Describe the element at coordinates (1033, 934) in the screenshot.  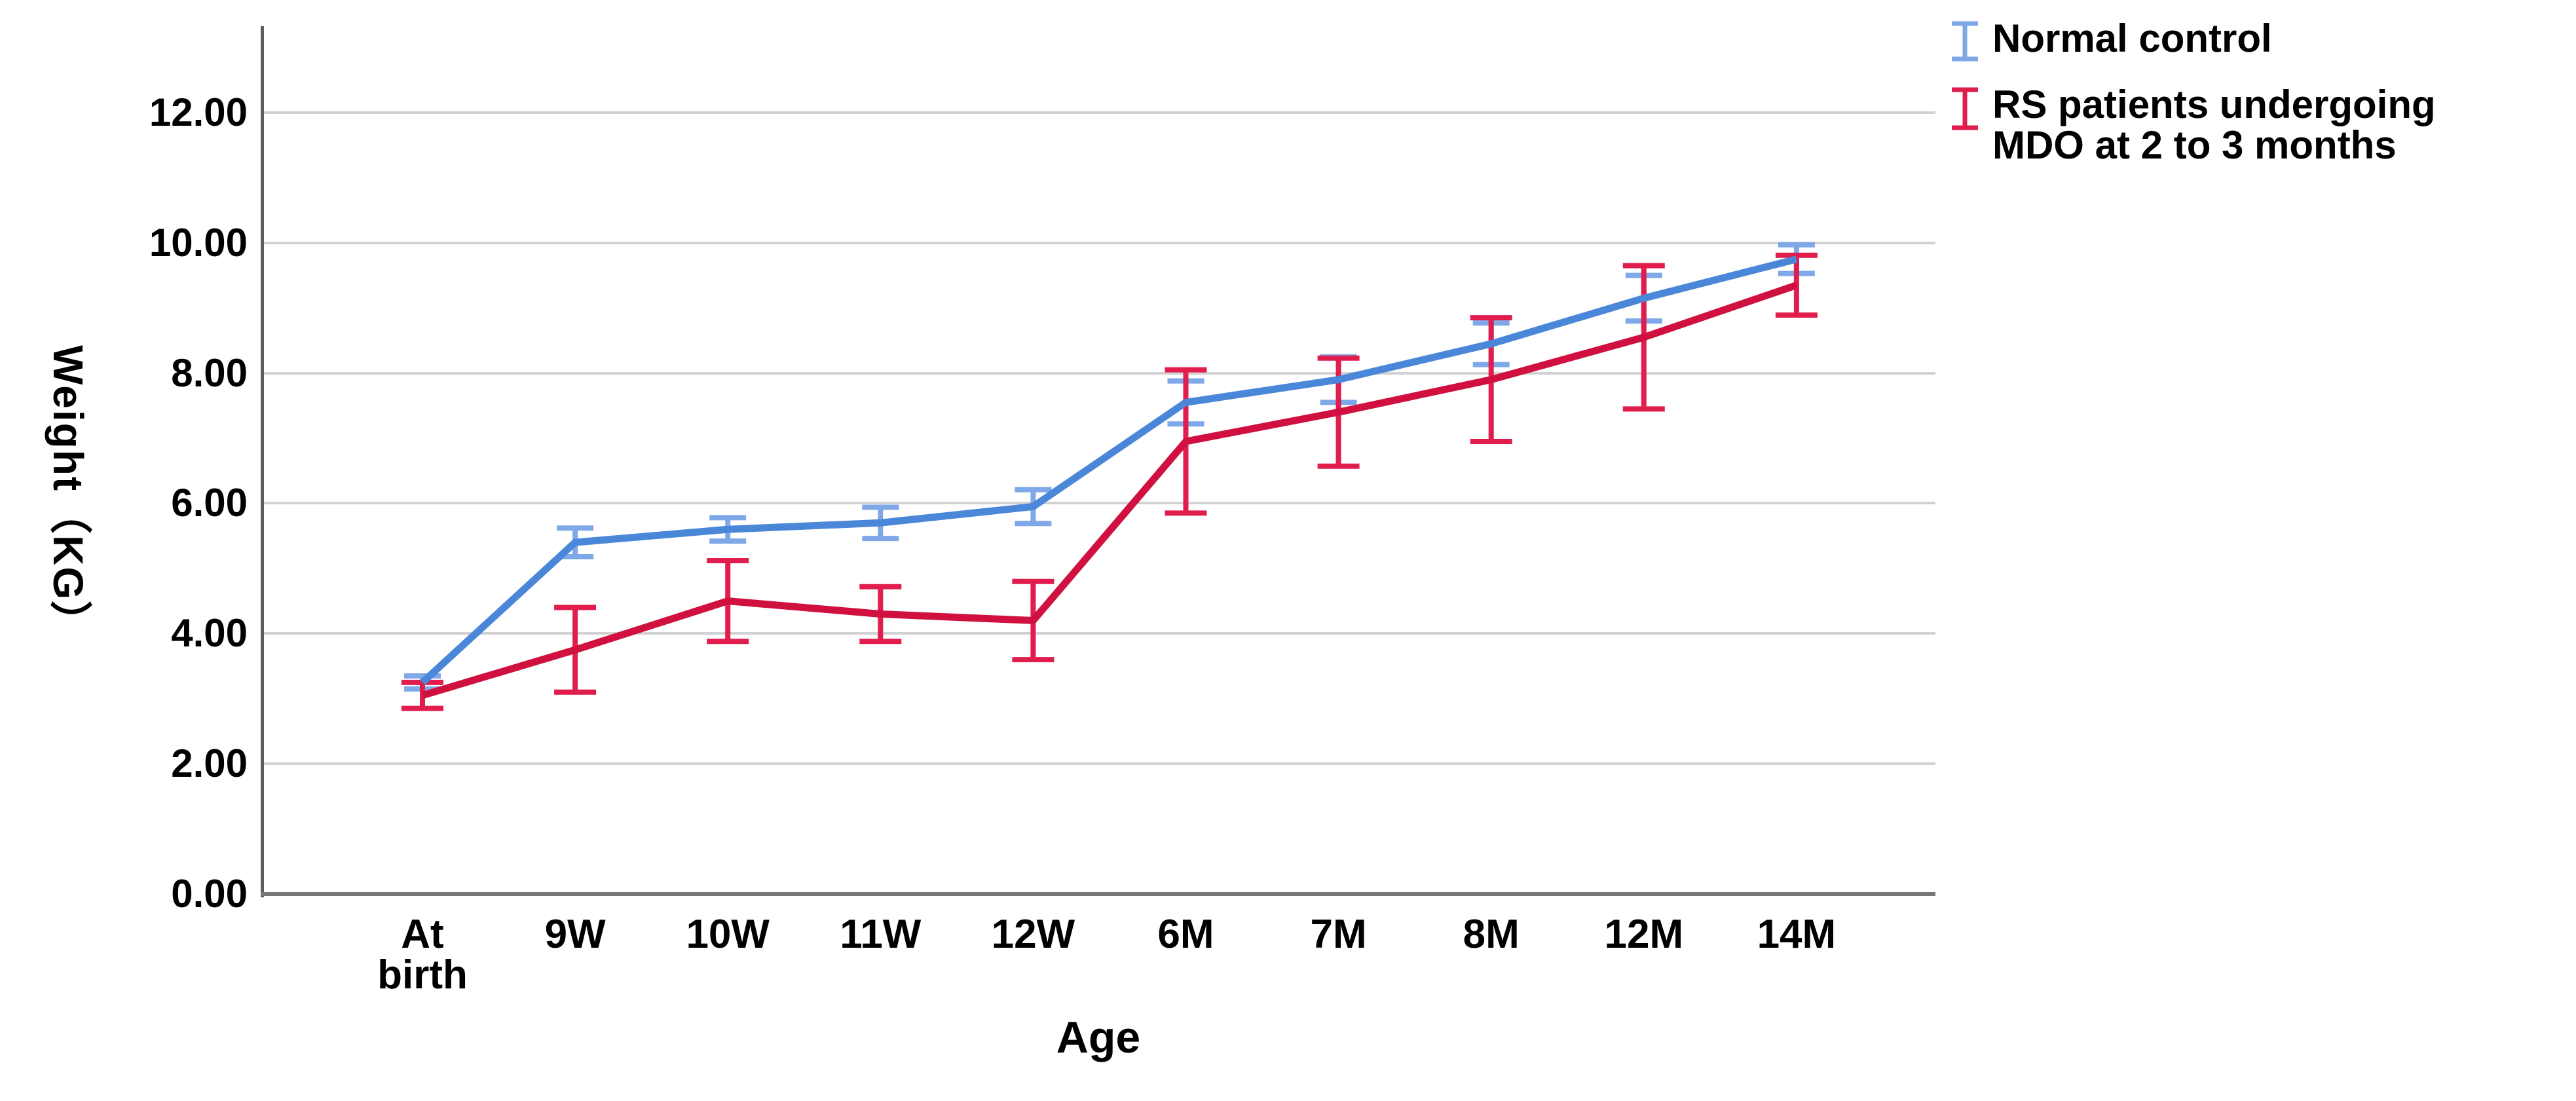
I see `x-tick-label: 12W` at that location.